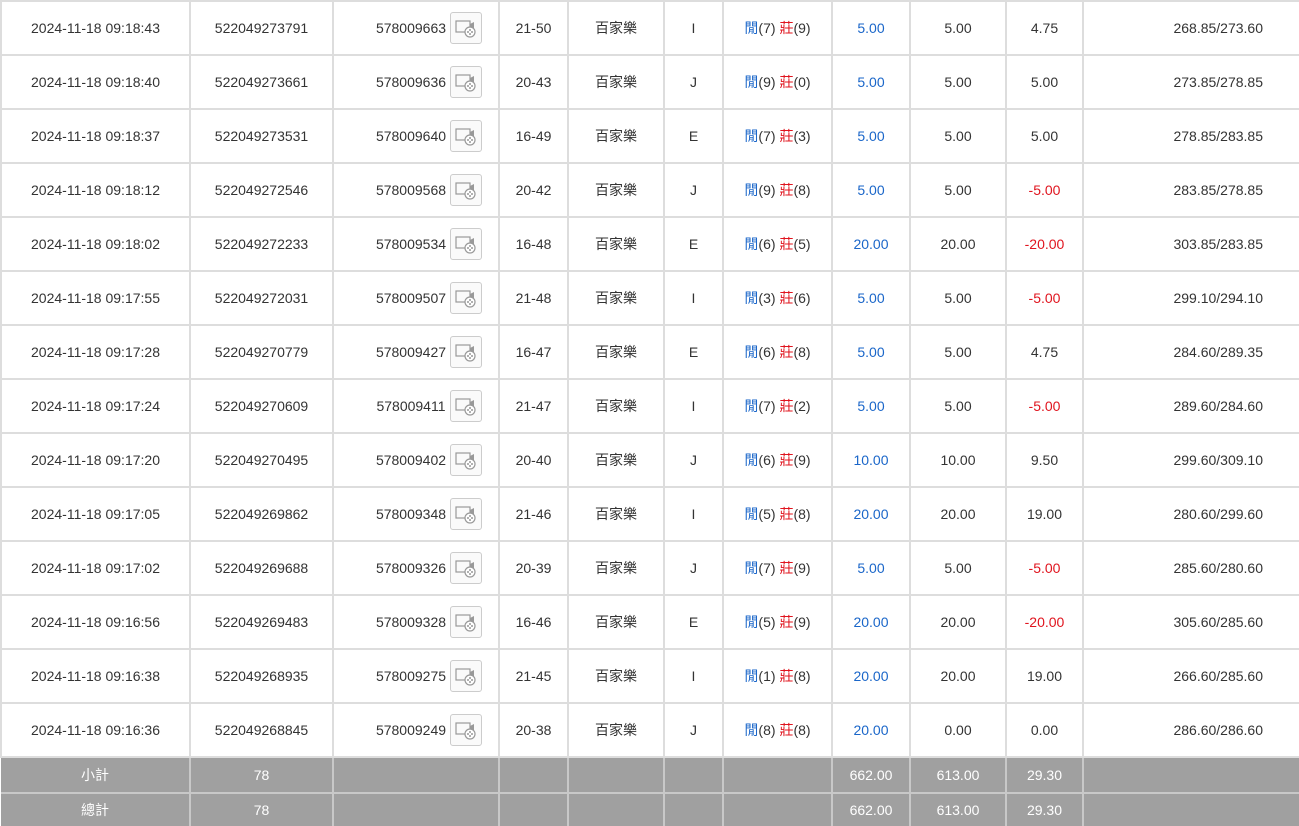  What do you see at coordinates (411, 136) in the screenshot?
I see `game-id-text: 578009640` at bounding box center [411, 136].